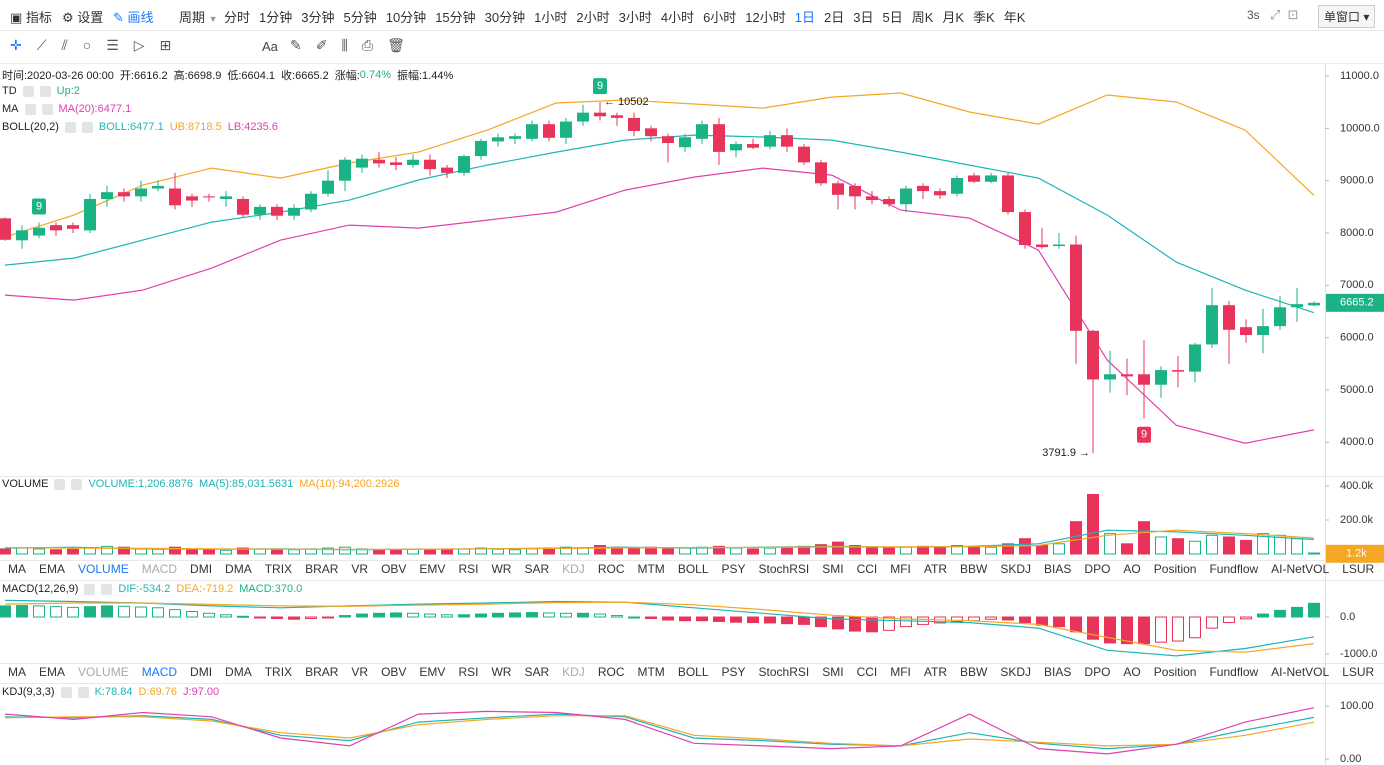 This screenshot has height=765, width=1384. I want to click on indicator-tab: SMI, so click(833, 672).